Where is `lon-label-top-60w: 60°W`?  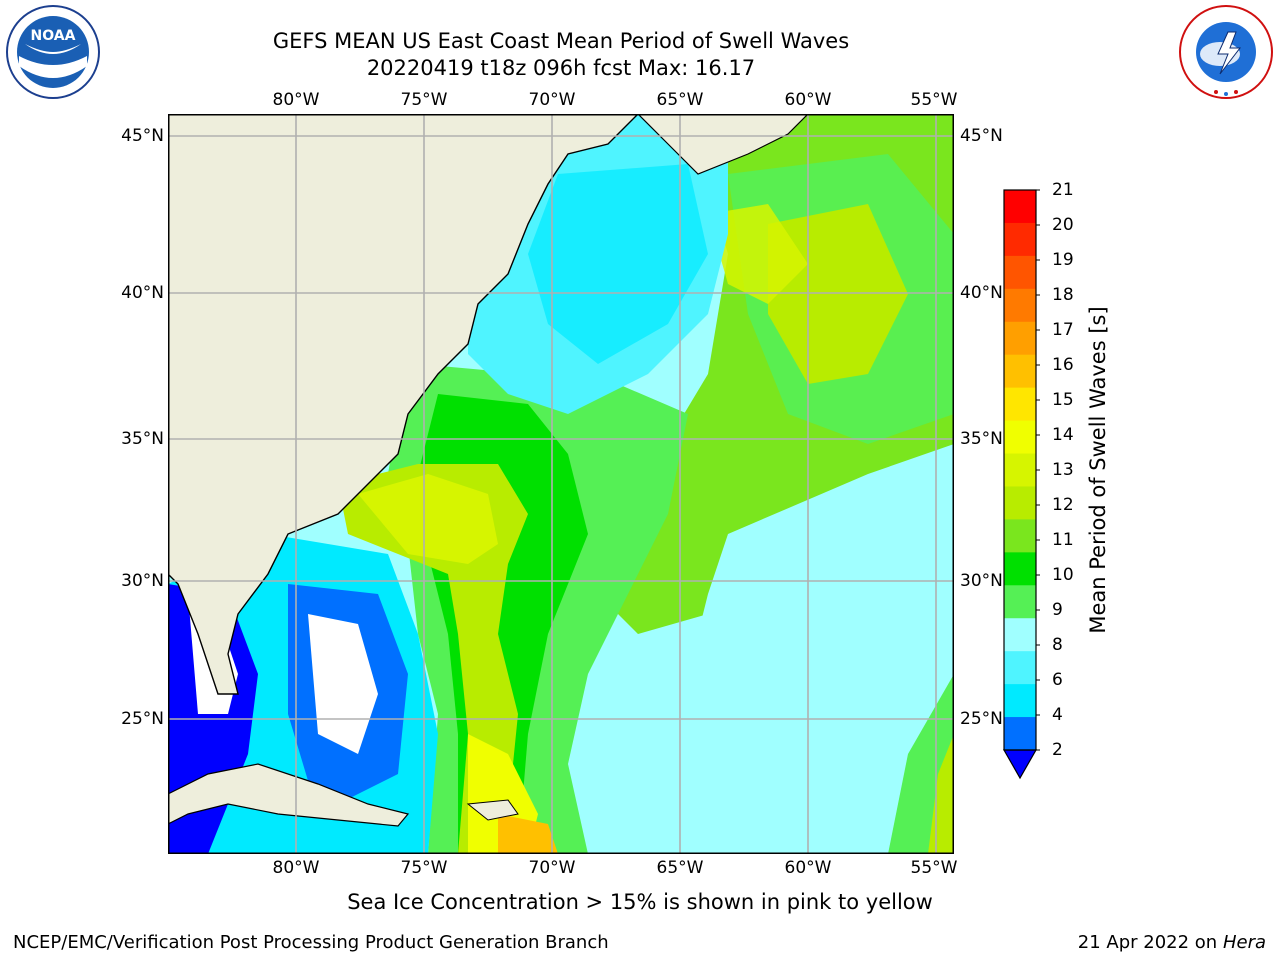
lon-label-top-60w: 60°W is located at coordinates (808, 100).